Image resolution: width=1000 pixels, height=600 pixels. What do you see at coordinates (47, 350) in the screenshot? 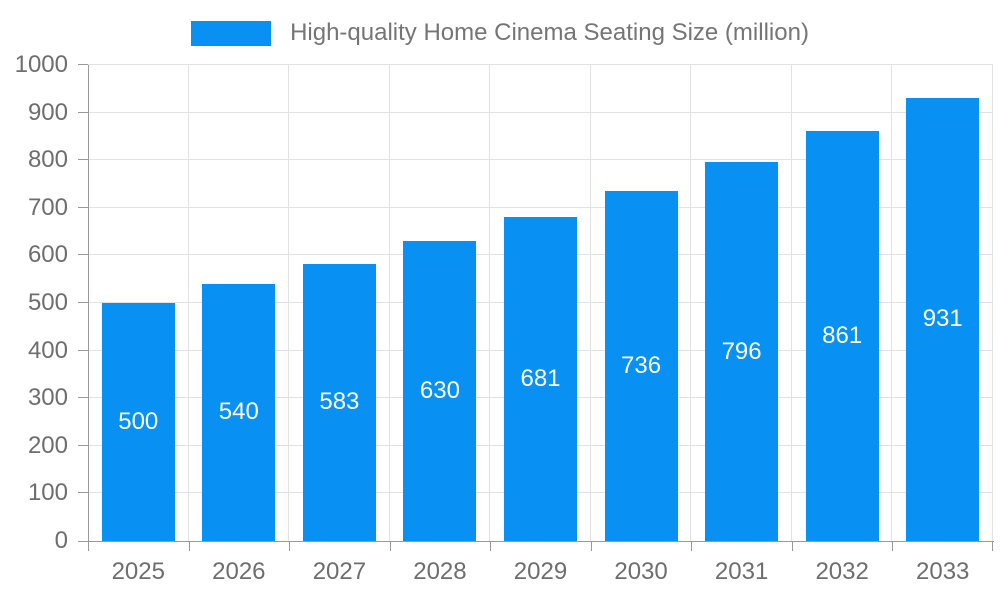
I see `y-axis-tick-label: 400` at bounding box center [47, 350].